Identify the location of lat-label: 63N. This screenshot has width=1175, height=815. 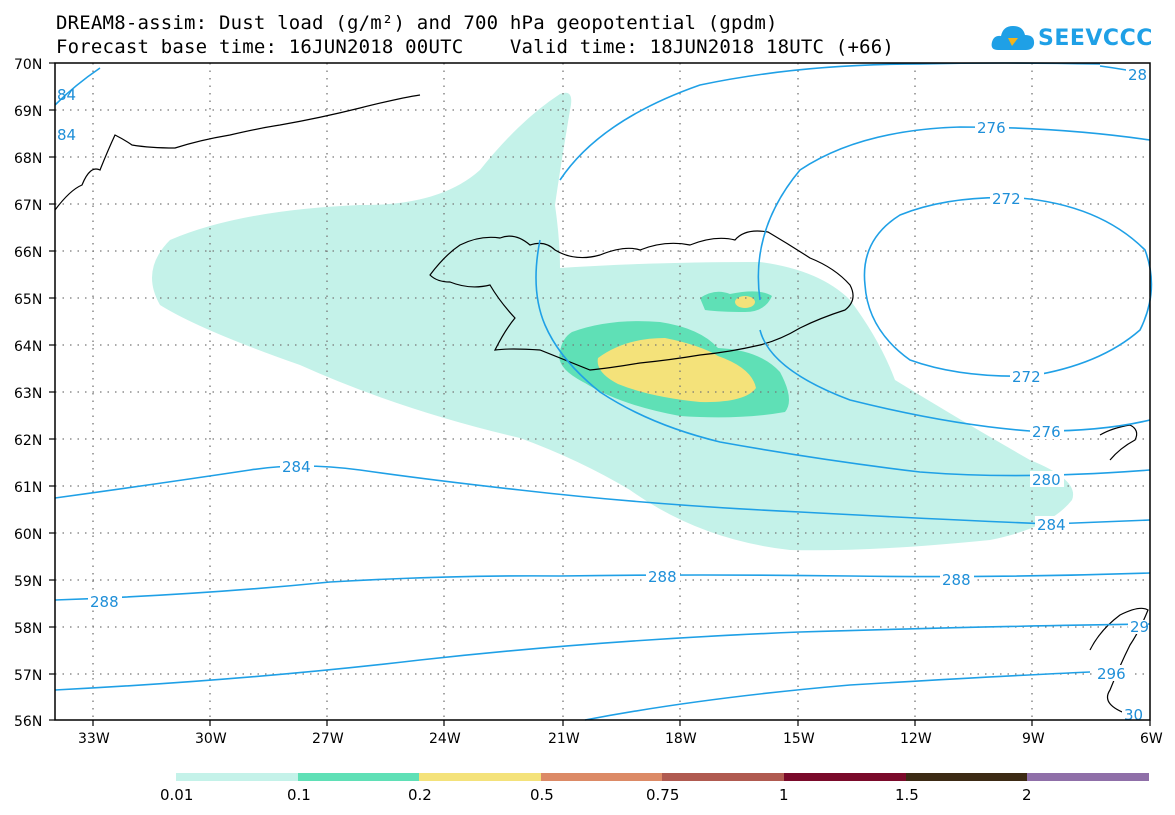
(28, 394).